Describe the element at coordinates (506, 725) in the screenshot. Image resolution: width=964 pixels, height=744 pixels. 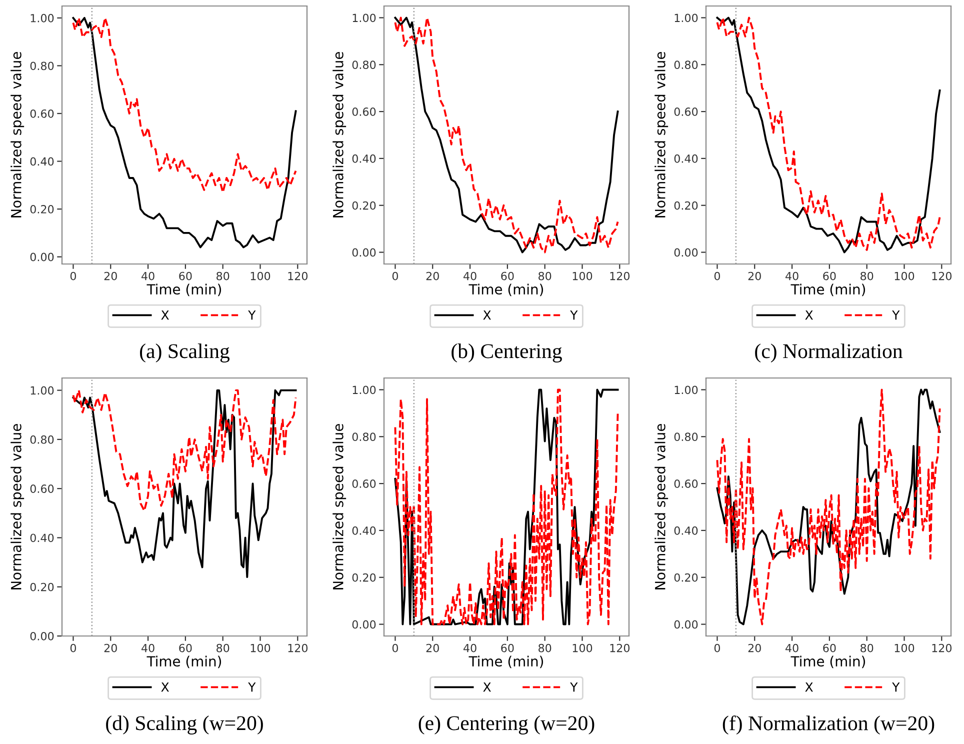
I see `text: (e) Centering (w=20)` at that location.